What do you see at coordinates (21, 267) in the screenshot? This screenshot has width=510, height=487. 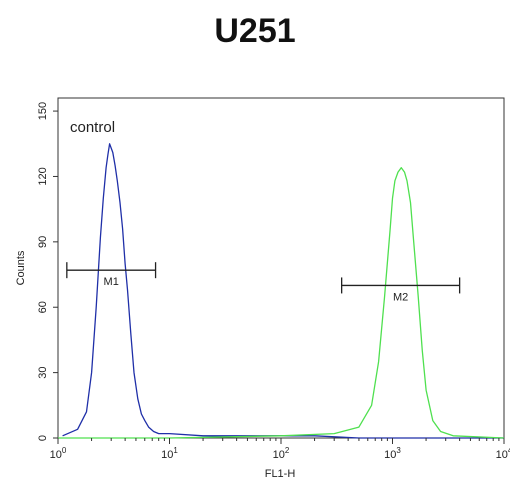 I see `y-axis-label: Counts` at bounding box center [21, 267].